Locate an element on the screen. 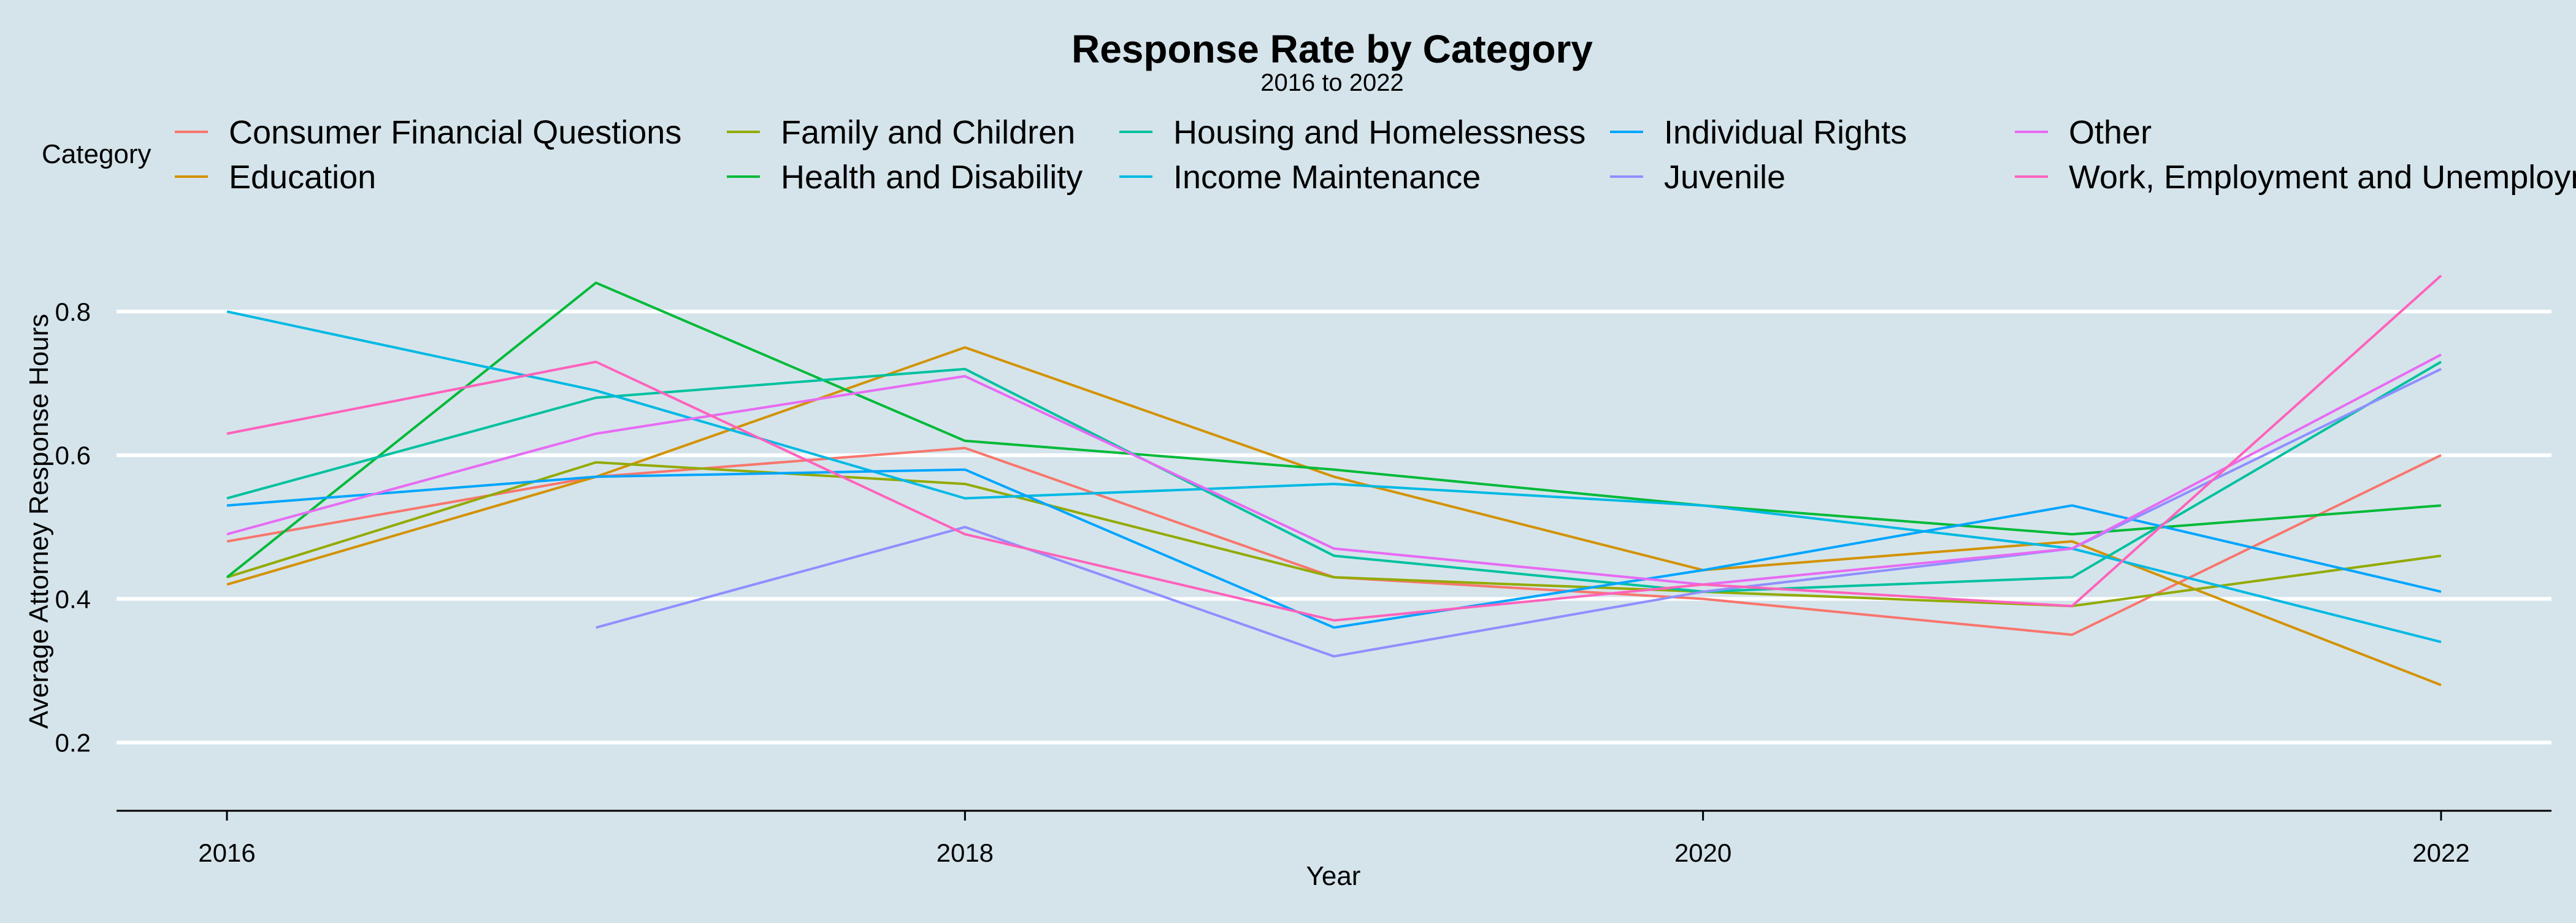 This screenshot has width=2576, height=923. legend-item-0: Consumer Financial Questions is located at coordinates (428, 132).